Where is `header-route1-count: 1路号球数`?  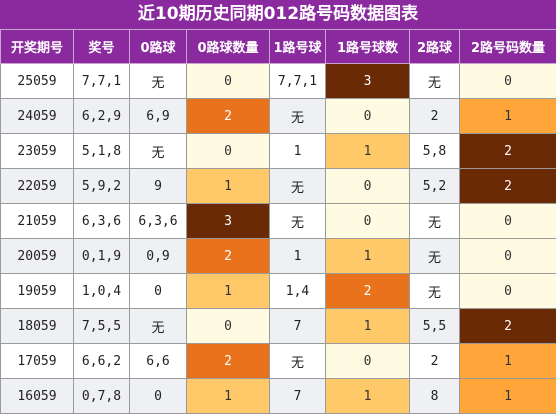 header-route1-count: 1路号球数 is located at coordinates (368, 47).